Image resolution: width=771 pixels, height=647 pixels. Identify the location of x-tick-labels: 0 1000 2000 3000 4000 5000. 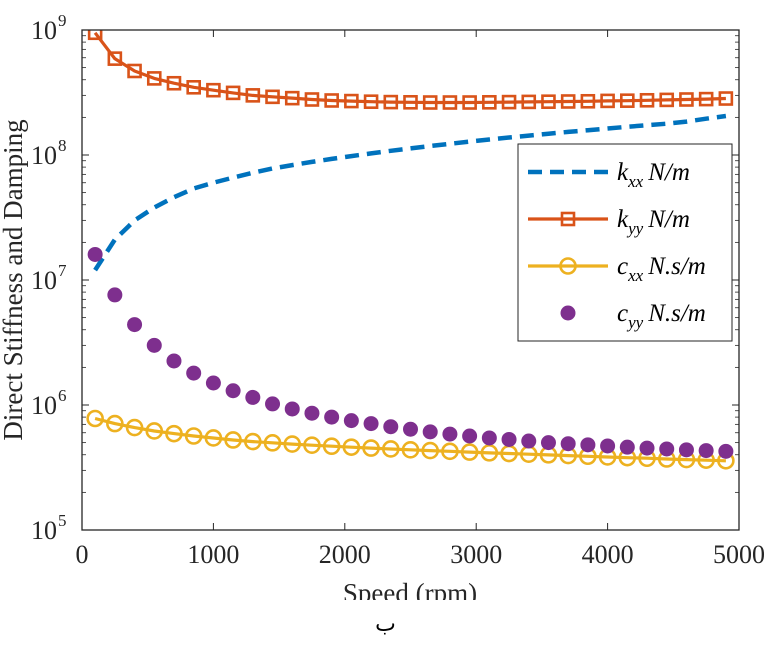
(421, 554).